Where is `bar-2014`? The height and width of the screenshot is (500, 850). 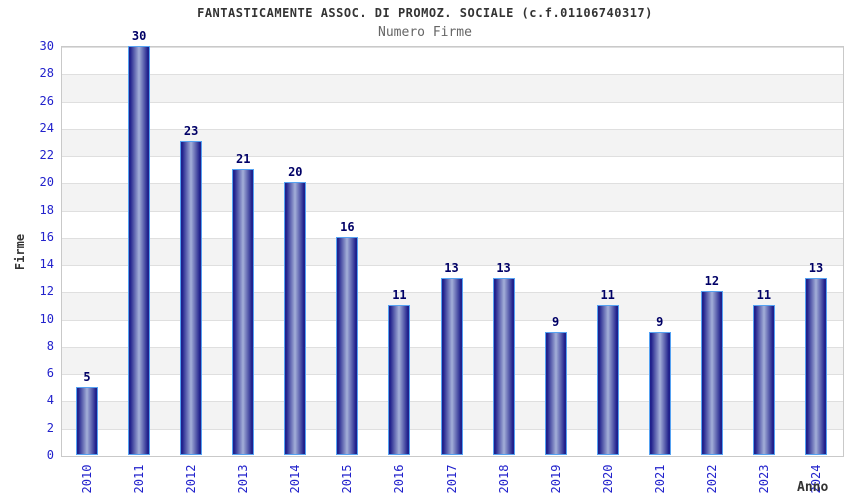 bar-2014 is located at coordinates (295, 318).